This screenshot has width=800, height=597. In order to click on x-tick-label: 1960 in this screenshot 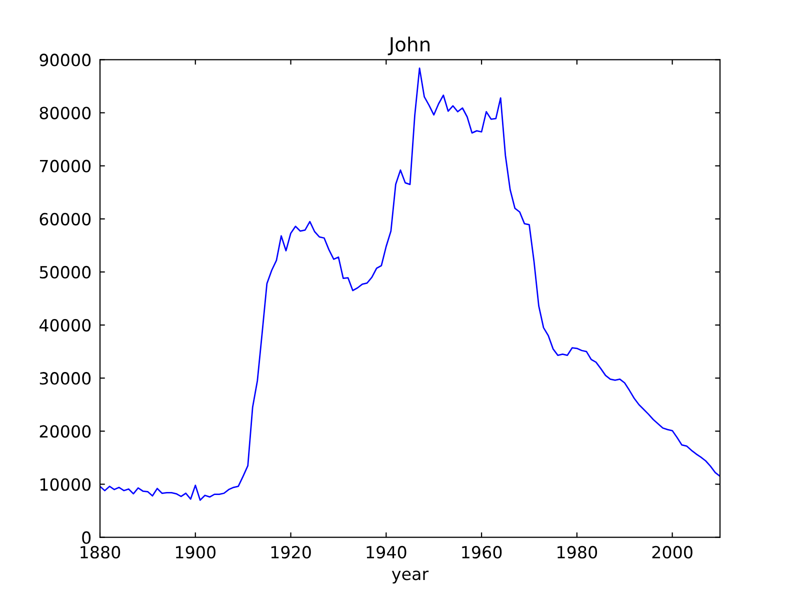, I will do `click(482, 552)`.